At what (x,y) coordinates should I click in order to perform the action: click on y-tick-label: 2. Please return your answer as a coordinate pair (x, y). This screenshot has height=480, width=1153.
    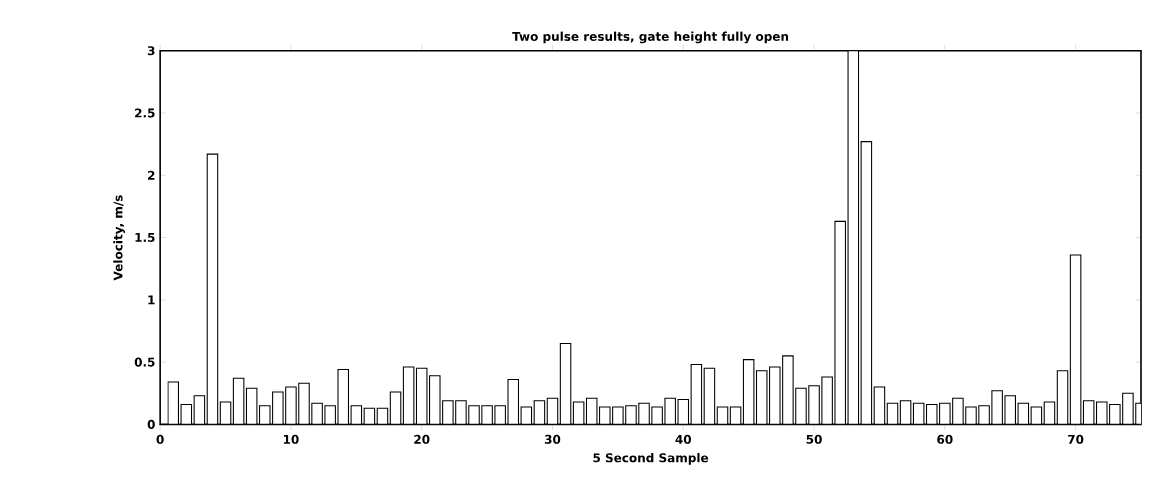
    Looking at the image, I should click on (151, 175).